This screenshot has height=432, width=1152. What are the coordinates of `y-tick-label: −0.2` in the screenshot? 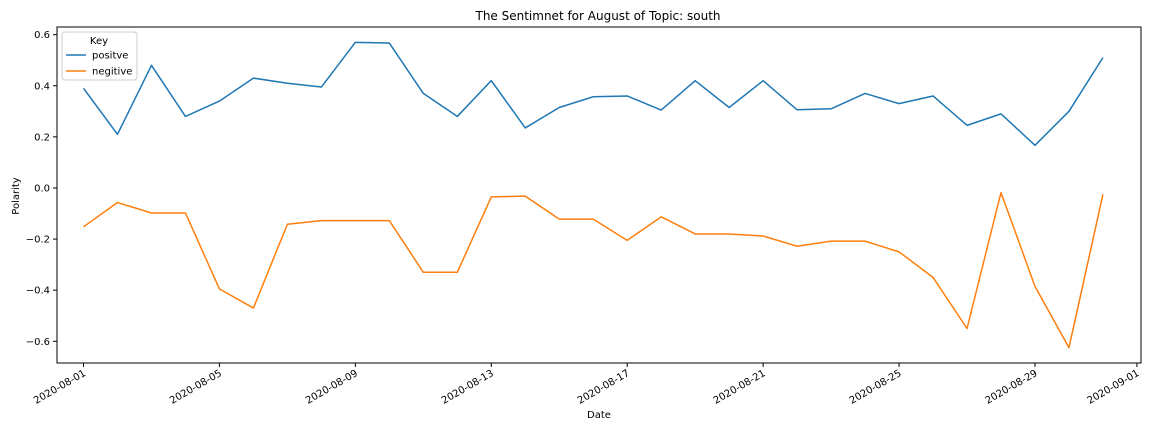 It's located at (38, 240).